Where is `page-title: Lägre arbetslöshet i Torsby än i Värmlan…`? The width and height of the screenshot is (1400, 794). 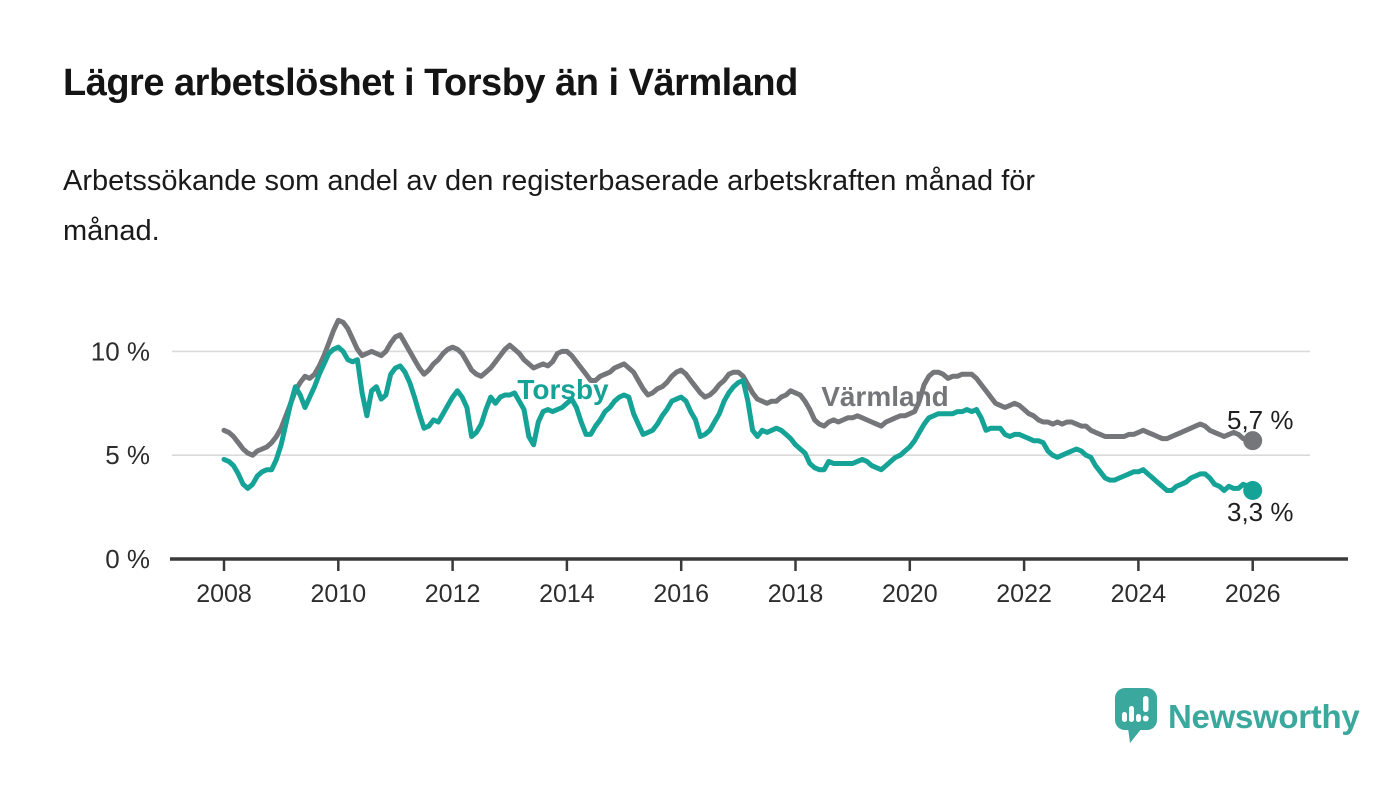
page-title: Lägre arbetslöshet i Torsby än i Värmlan… is located at coordinates (430, 83).